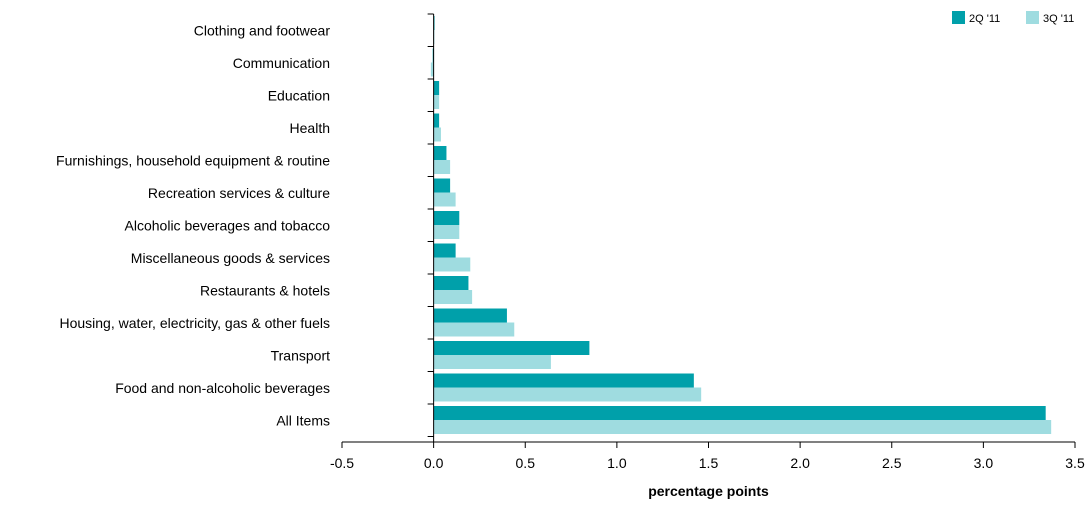 The image size is (1087, 514). Describe the element at coordinates (301, 355) in the screenshot. I see `category-label: Transport` at that location.